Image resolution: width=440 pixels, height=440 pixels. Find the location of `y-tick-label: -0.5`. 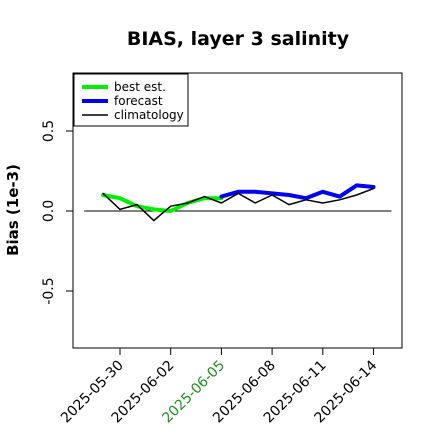

y-tick-label: -0.5 is located at coordinates (49, 290).